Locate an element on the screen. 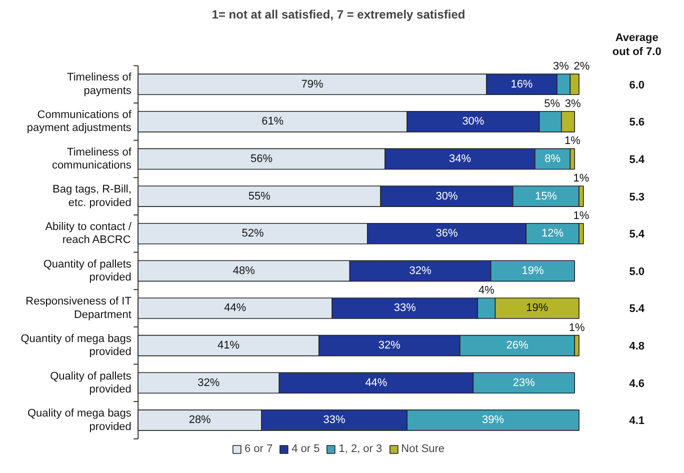 This screenshot has width=684, height=473. data-label: 34% is located at coordinates (460, 158).